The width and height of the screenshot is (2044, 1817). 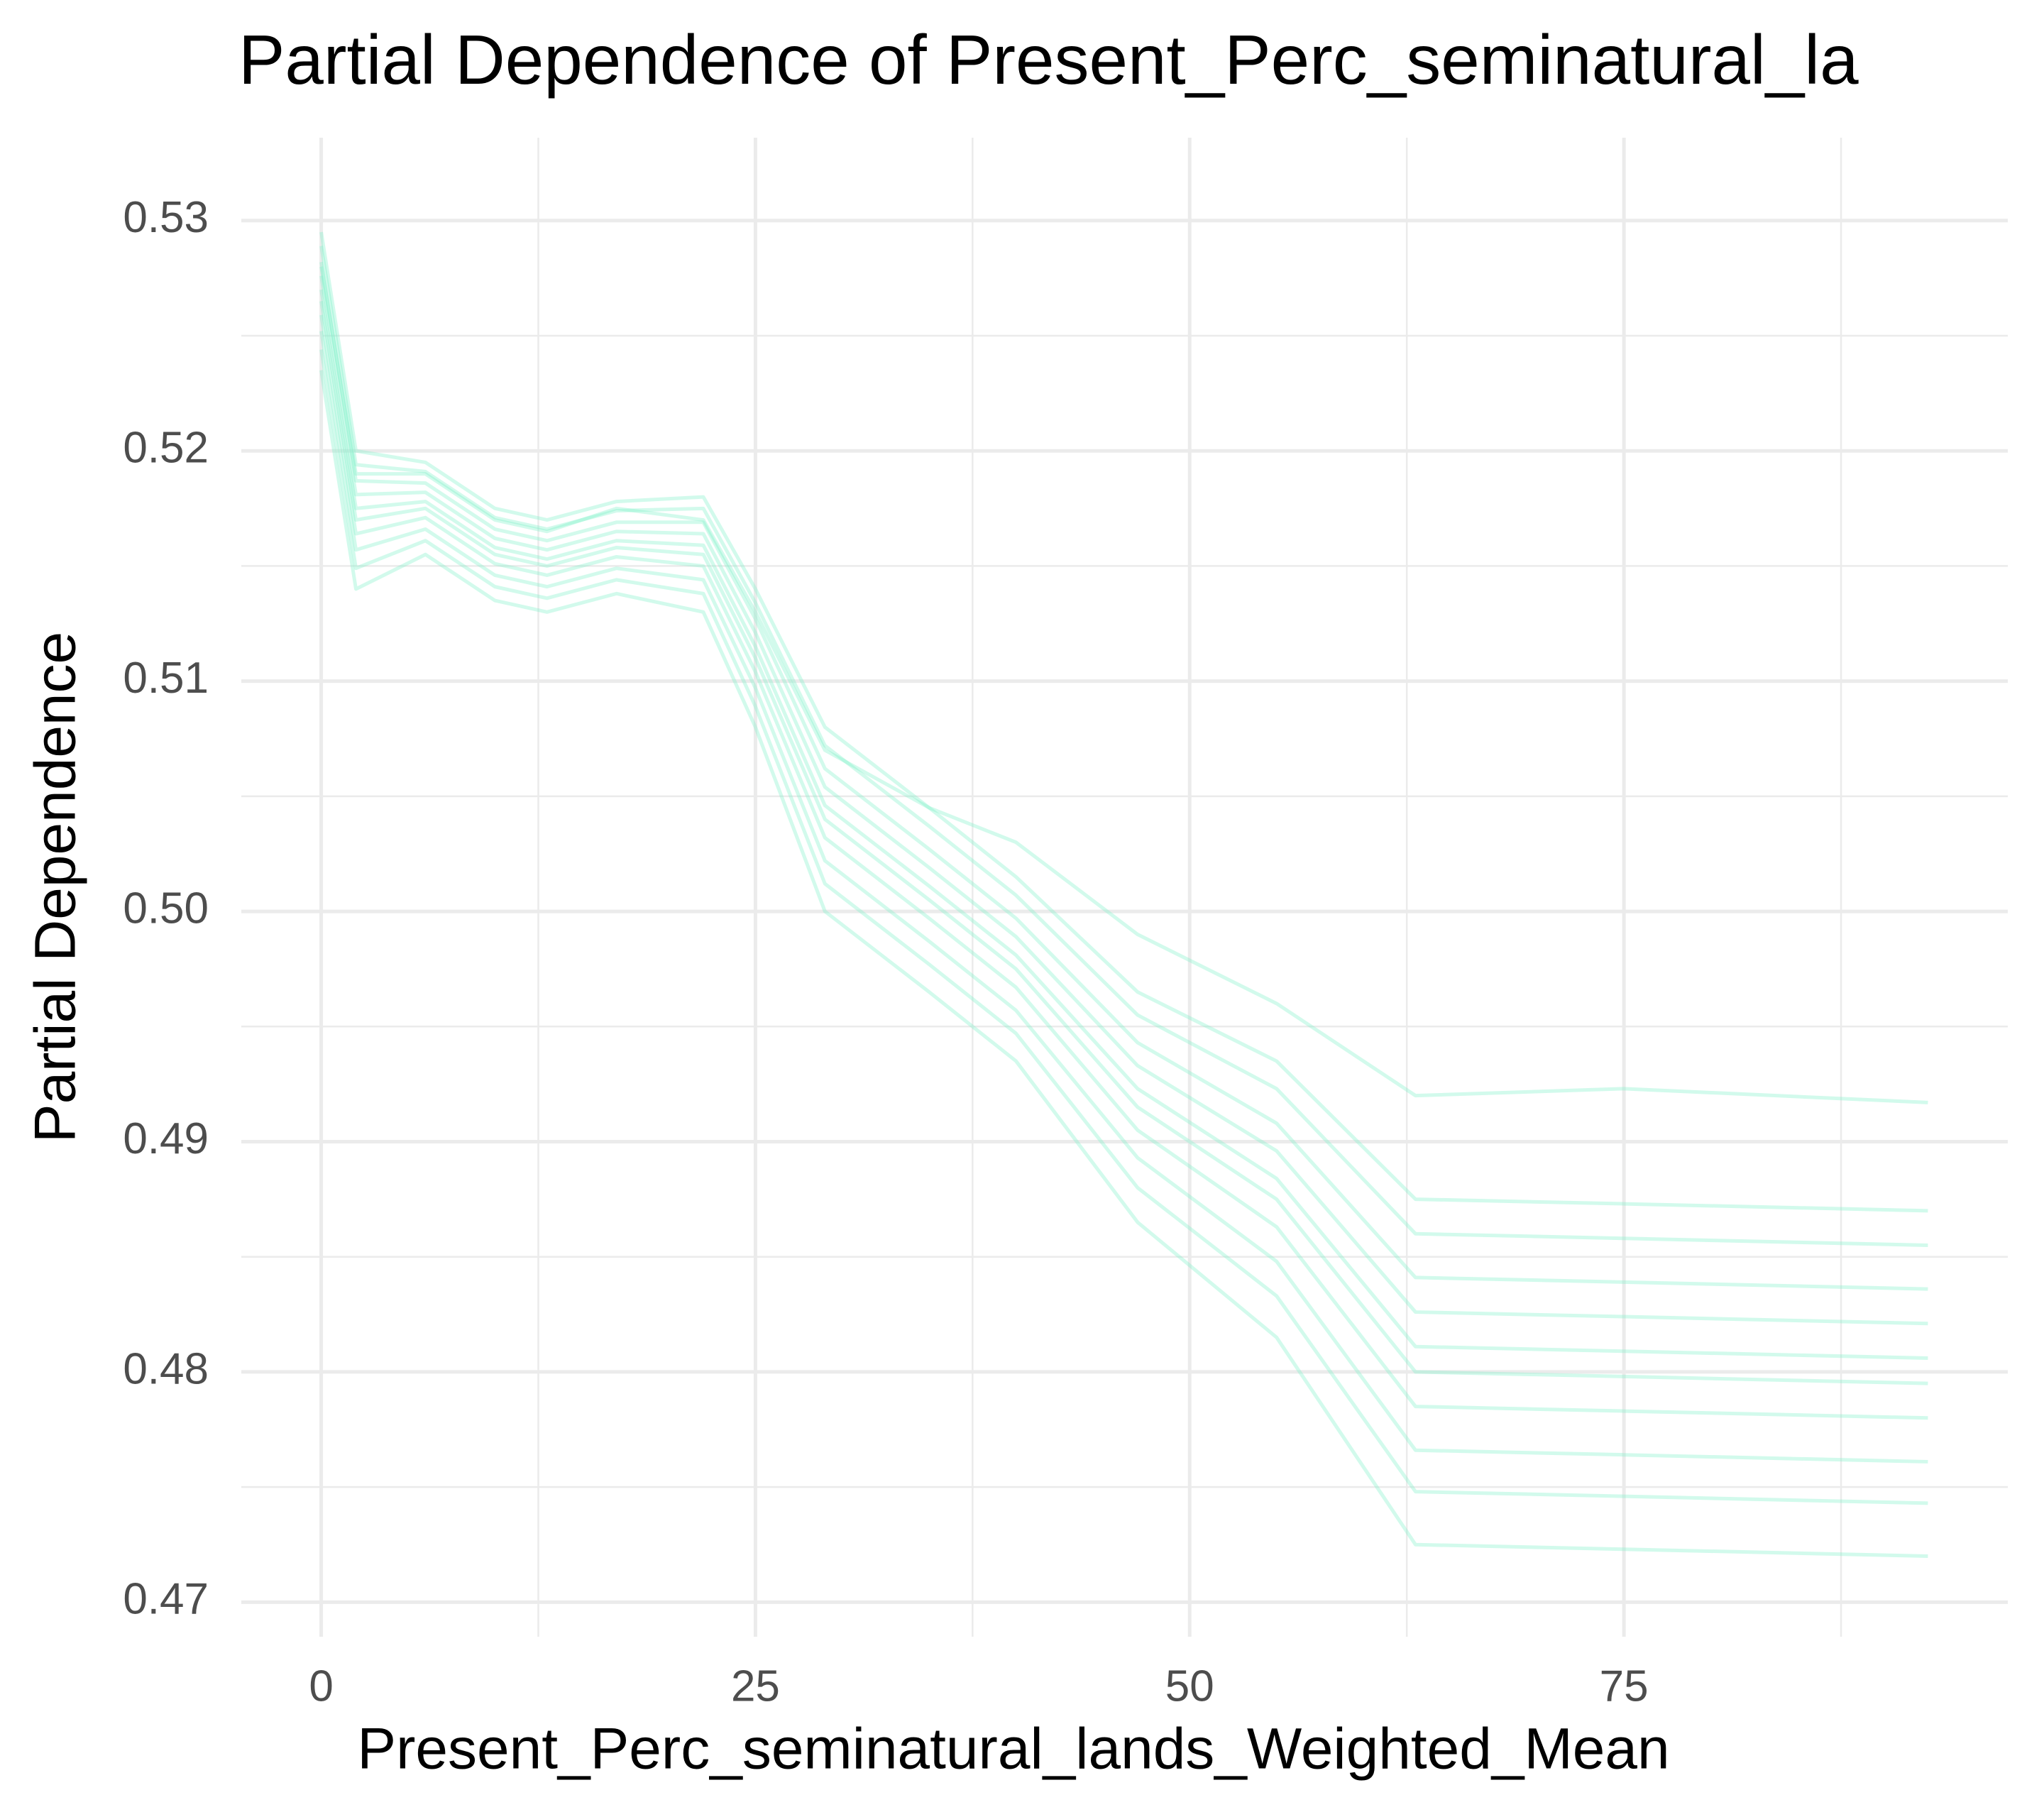 I want to click on y-tick-label: 0.51, so click(x=166, y=678).